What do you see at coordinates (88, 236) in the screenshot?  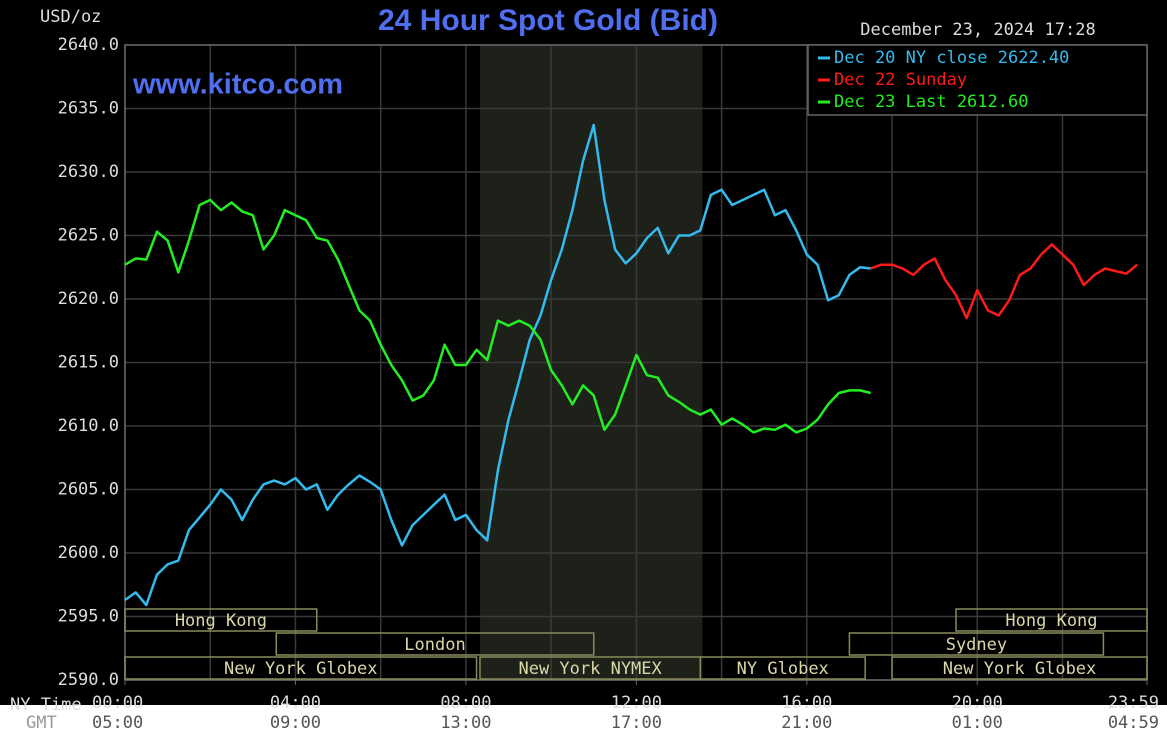 I see `y-tick-label: 2625.0` at bounding box center [88, 236].